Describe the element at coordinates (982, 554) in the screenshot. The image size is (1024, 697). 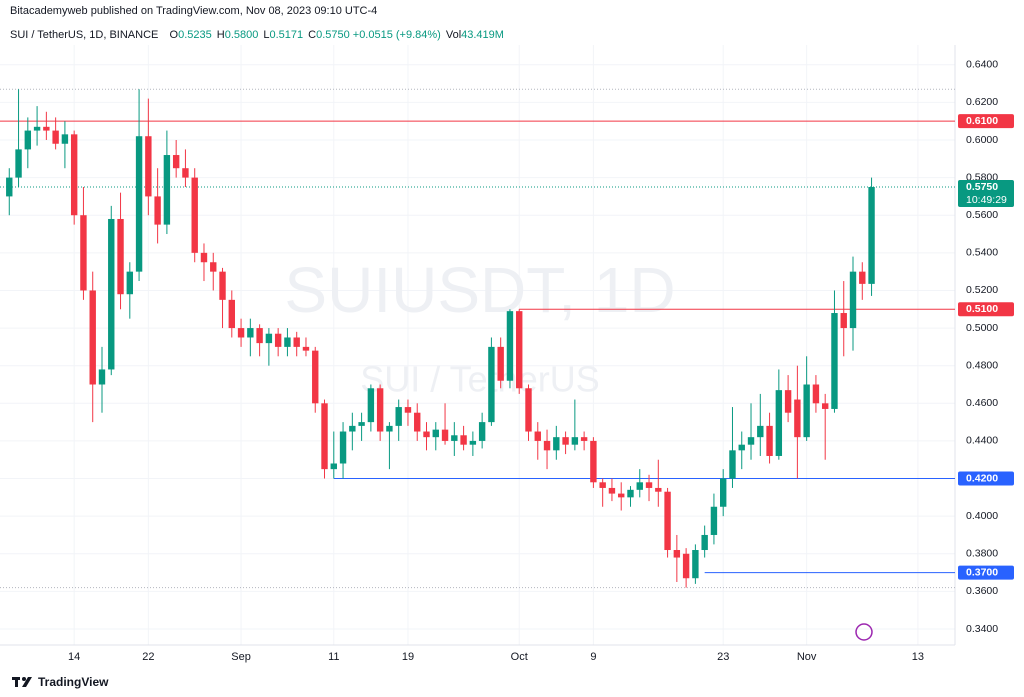
I see `y-tick-label: 0.3800` at that location.